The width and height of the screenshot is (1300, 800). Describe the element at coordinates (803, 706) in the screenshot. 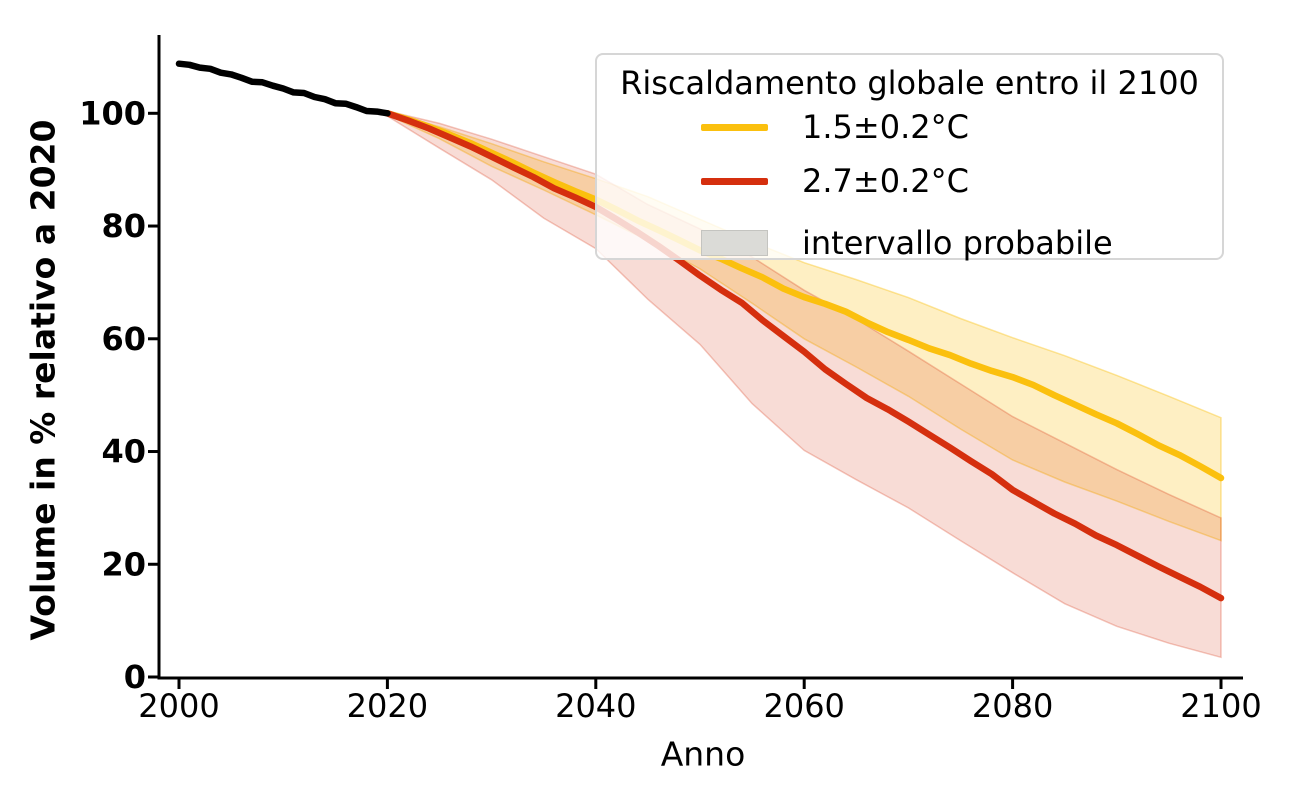

I see `x-tick-label: 2060` at that location.